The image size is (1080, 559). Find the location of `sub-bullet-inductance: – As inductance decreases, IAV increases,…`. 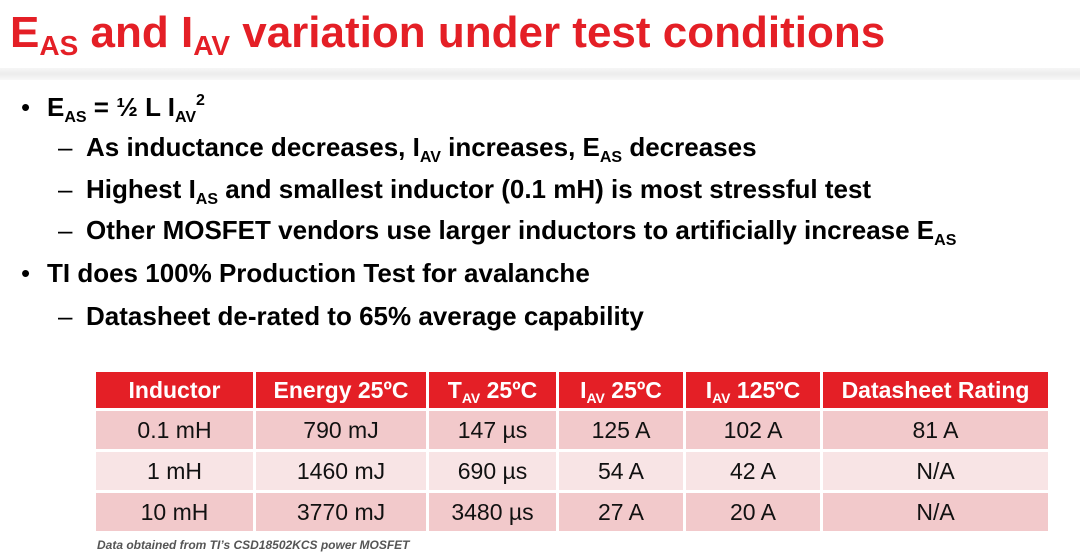

sub-bullet-inductance: – As inductance decreases, IAV increases,… is located at coordinates (407, 149).